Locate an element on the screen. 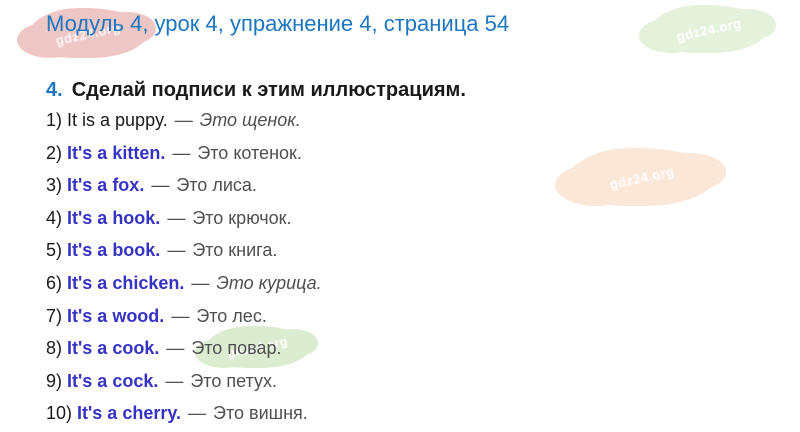 Image resolution: width=800 pixels, height=432 pixels. answer-russian: Это петух. is located at coordinates (233, 380).